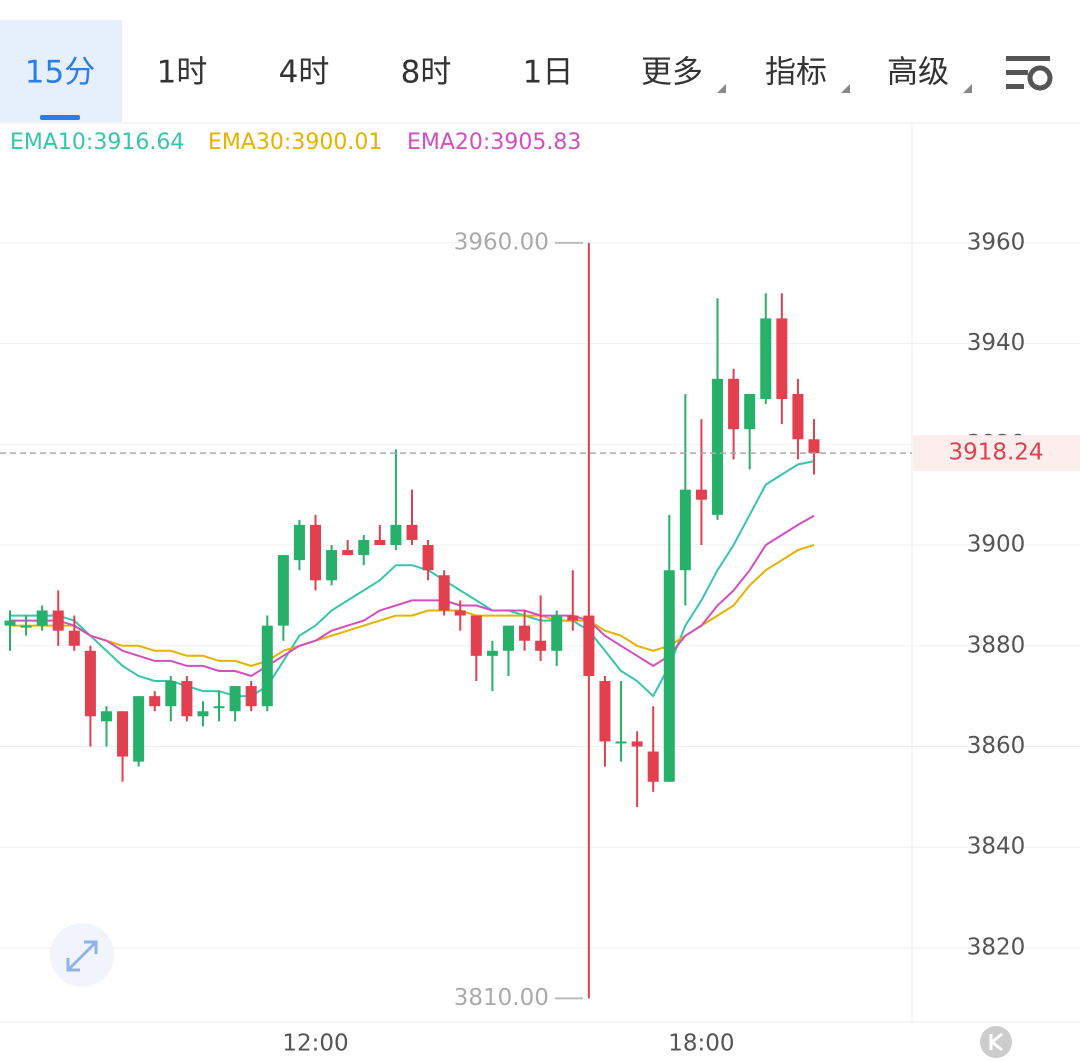 Image resolution: width=1080 pixels, height=1061 pixels. I want to click on x-tick-label: 18:00, so click(701, 1044).